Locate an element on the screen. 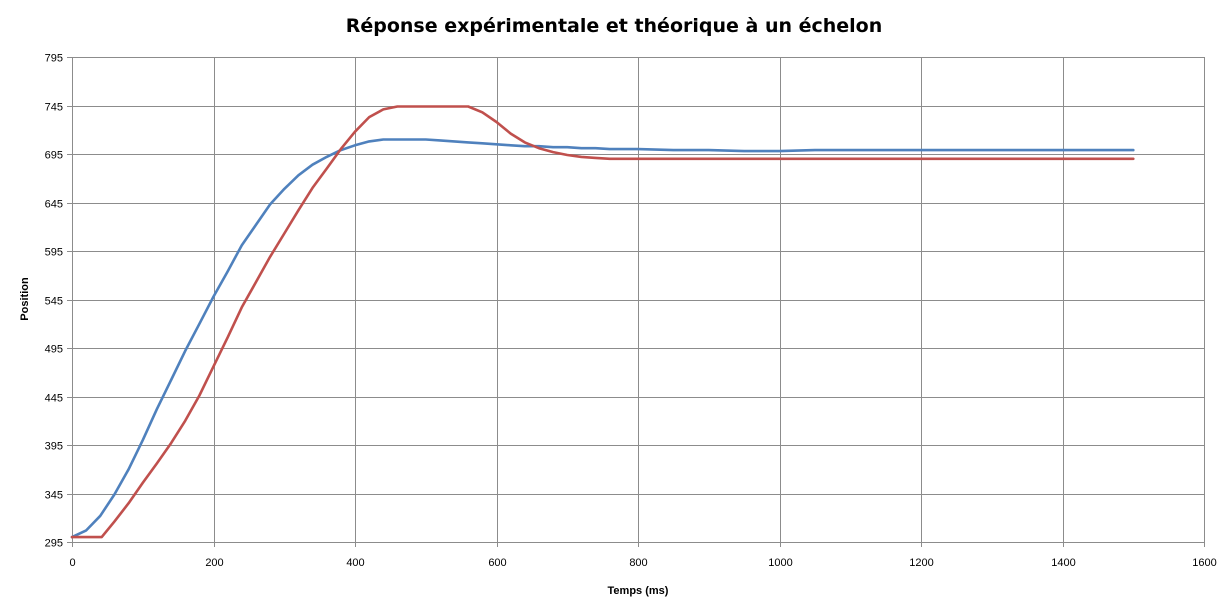 This screenshot has width=1221, height=600. x-tick-label: 200 is located at coordinates (214, 563).